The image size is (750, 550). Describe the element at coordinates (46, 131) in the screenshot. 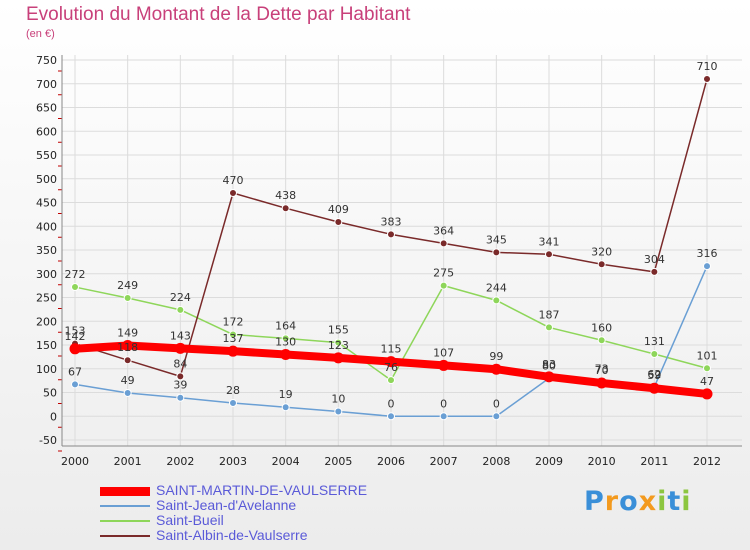

I see `y-tick-label: 600` at that location.